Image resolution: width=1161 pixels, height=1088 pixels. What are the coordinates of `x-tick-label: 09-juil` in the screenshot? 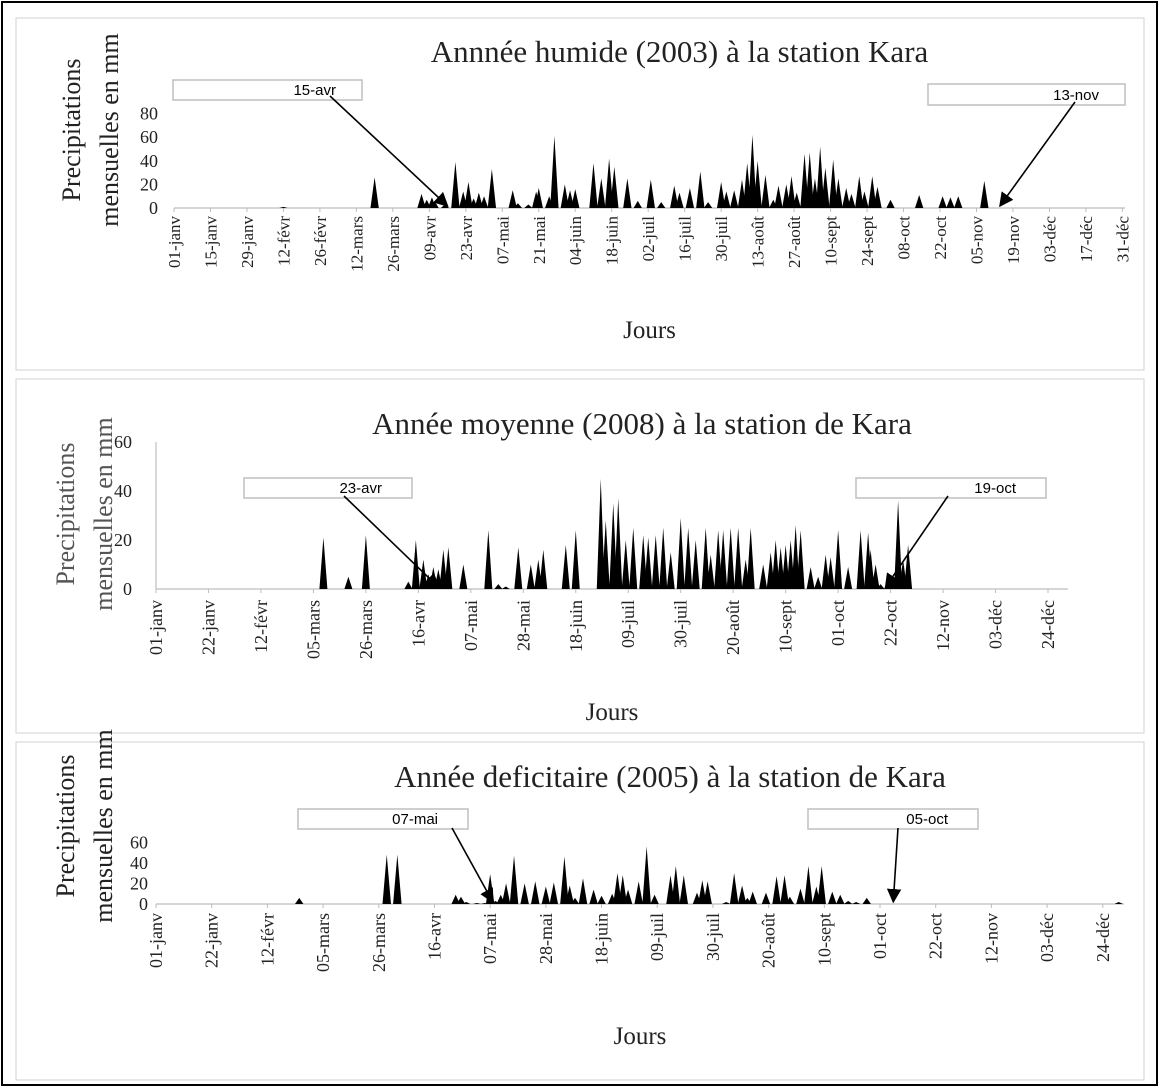 It's located at (657, 937).